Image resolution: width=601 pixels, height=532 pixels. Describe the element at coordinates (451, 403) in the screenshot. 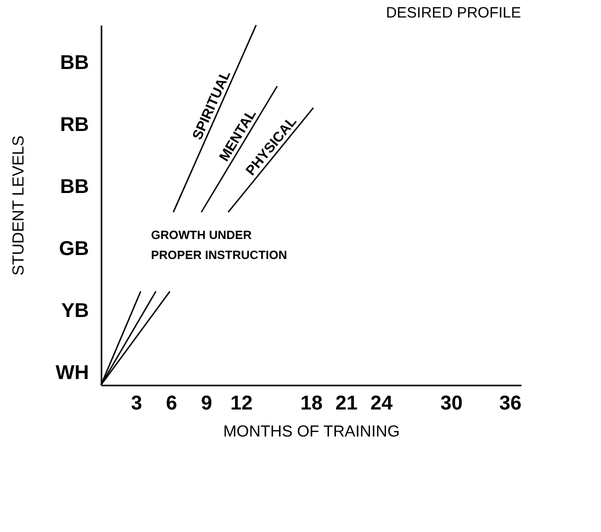

I see `x-tick-label: 30` at that location.